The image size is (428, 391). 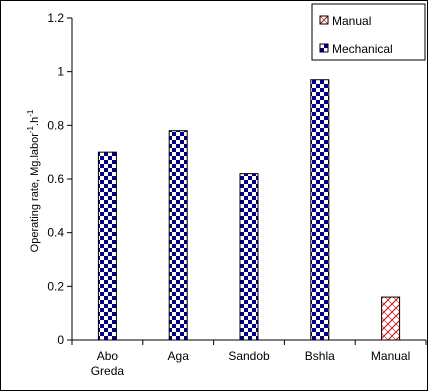 What do you see at coordinates (362, 49) in the screenshot?
I see `legend-label-mechanical: Mechanical` at bounding box center [362, 49].